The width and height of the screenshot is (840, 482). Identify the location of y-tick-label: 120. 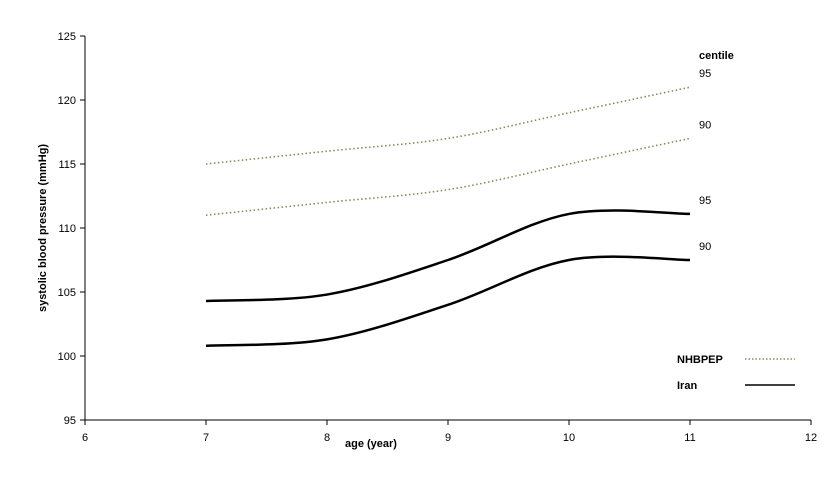
(67, 101).